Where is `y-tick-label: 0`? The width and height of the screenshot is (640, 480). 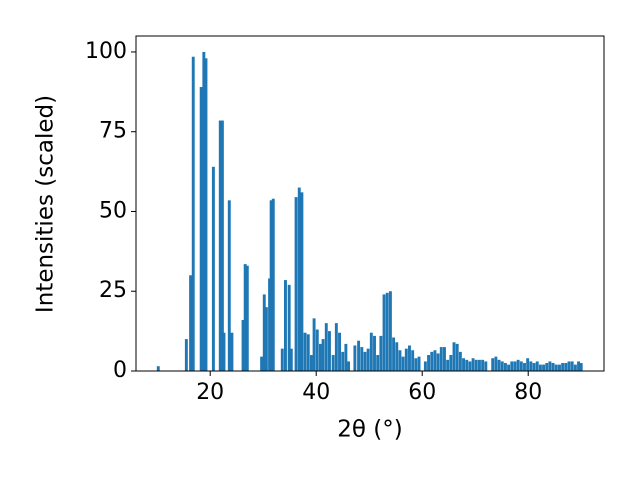 y-tick-label: 0 is located at coordinates (120, 370).